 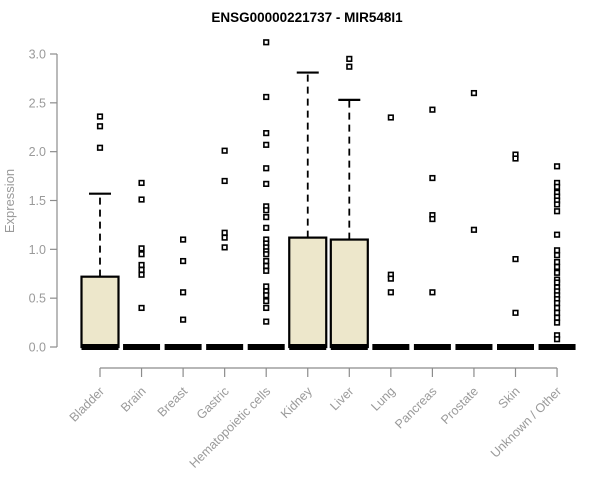 I want to click on box-group-skin: Skin, so click(x=515, y=281).